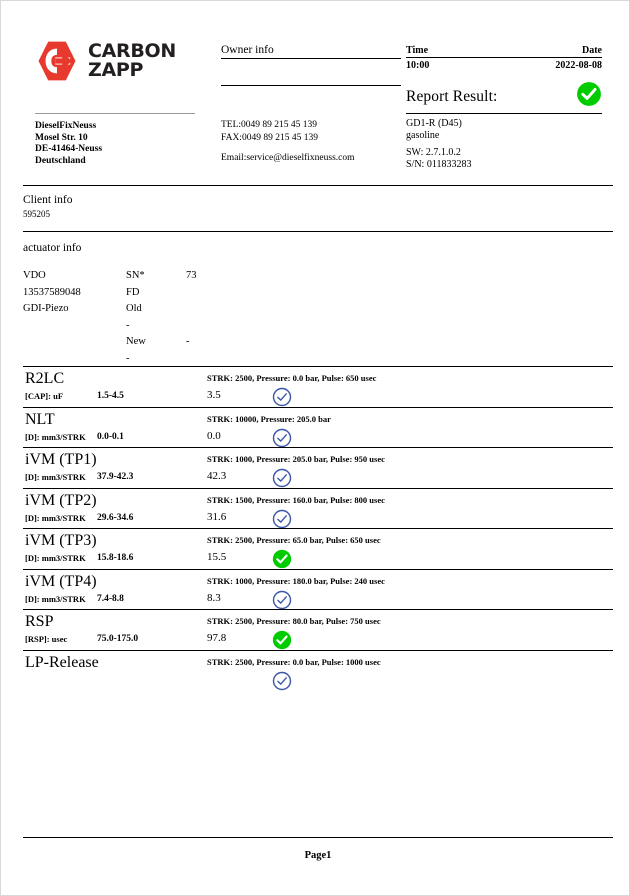  Describe the element at coordinates (217, 516) in the screenshot. I see `test-value: 31.6` at that location.